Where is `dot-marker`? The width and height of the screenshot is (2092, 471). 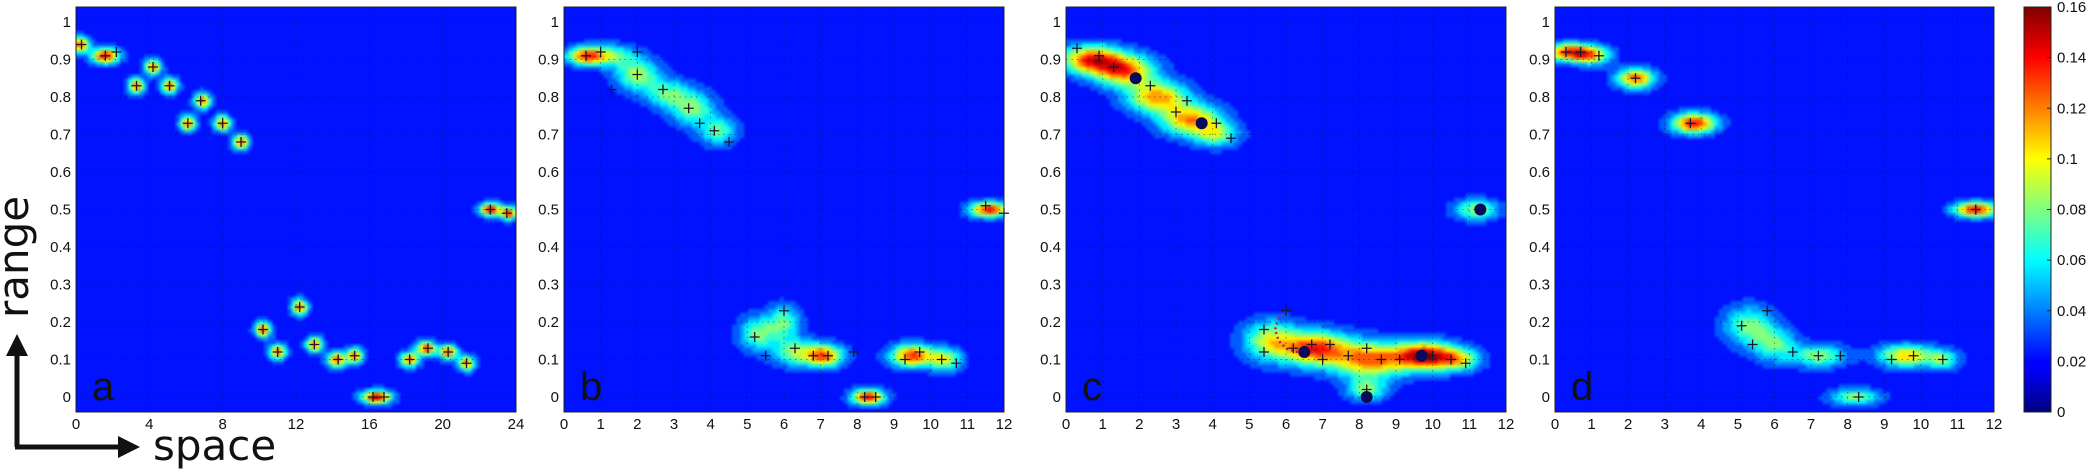 dot-marker is located at coordinates (1201, 123).